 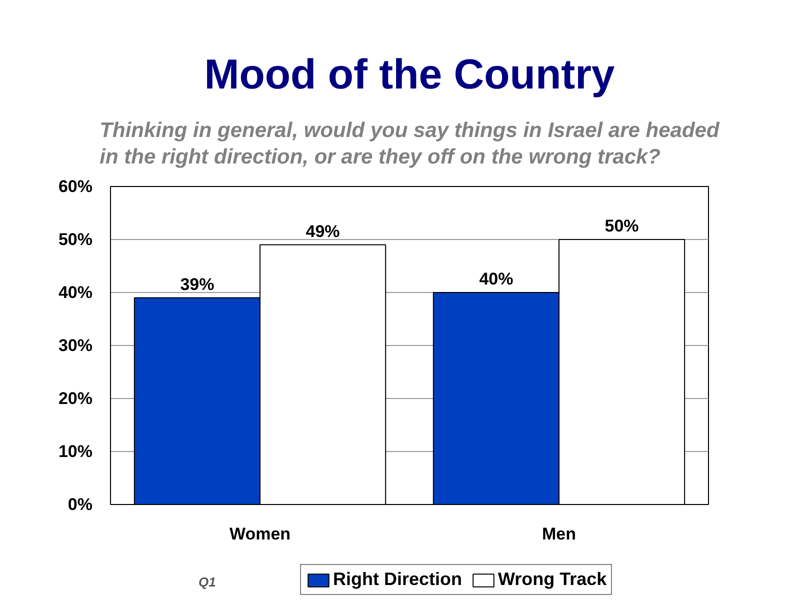 What do you see at coordinates (75, 345) in the screenshot?
I see `y-tick-label: 30%` at bounding box center [75, 345].